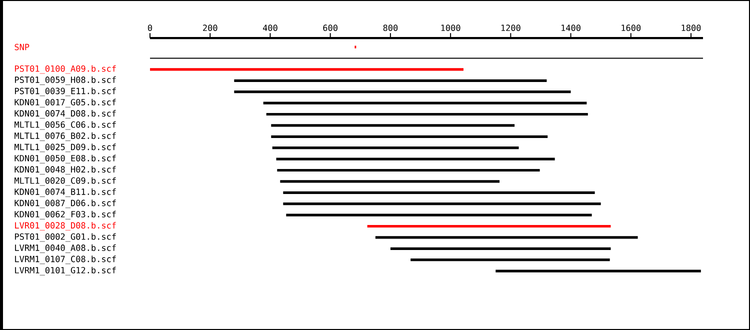 The height and width of the screenshot is (330, 750). What do you see at coordinates (65, 181) in the screenshot?
I see `y-tick-label: MLTL1_0020_C09.b.scf` at bounding box center [65, 181].